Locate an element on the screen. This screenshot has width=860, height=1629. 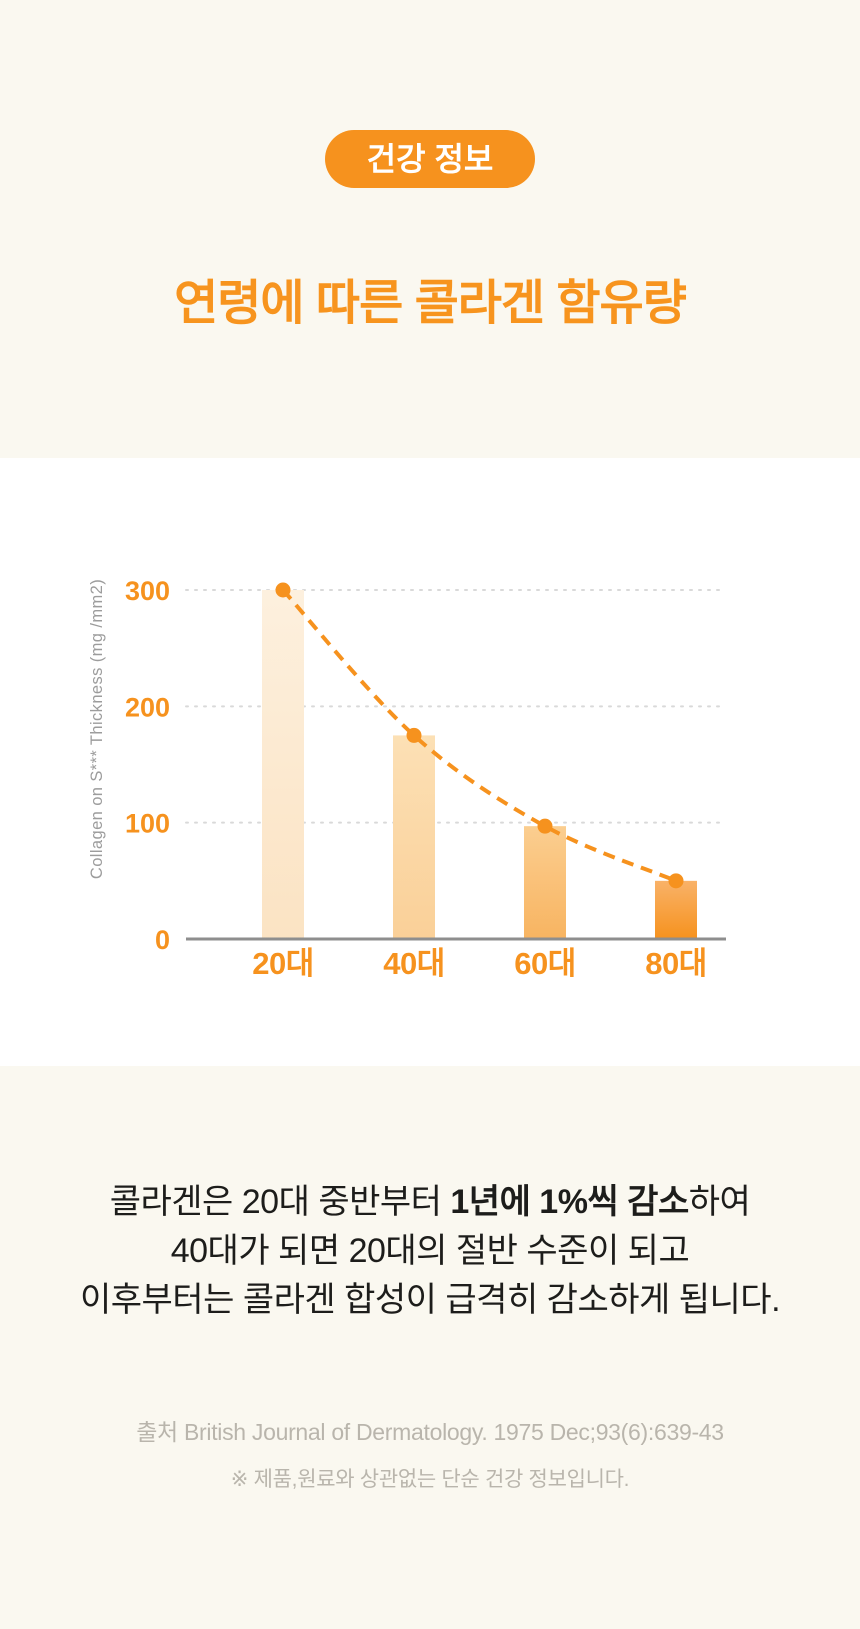
disclaimer-text: ※ 제품,원료와 상관없는 단순 건강 정보입니다. is located at coordinates (430, 1479).